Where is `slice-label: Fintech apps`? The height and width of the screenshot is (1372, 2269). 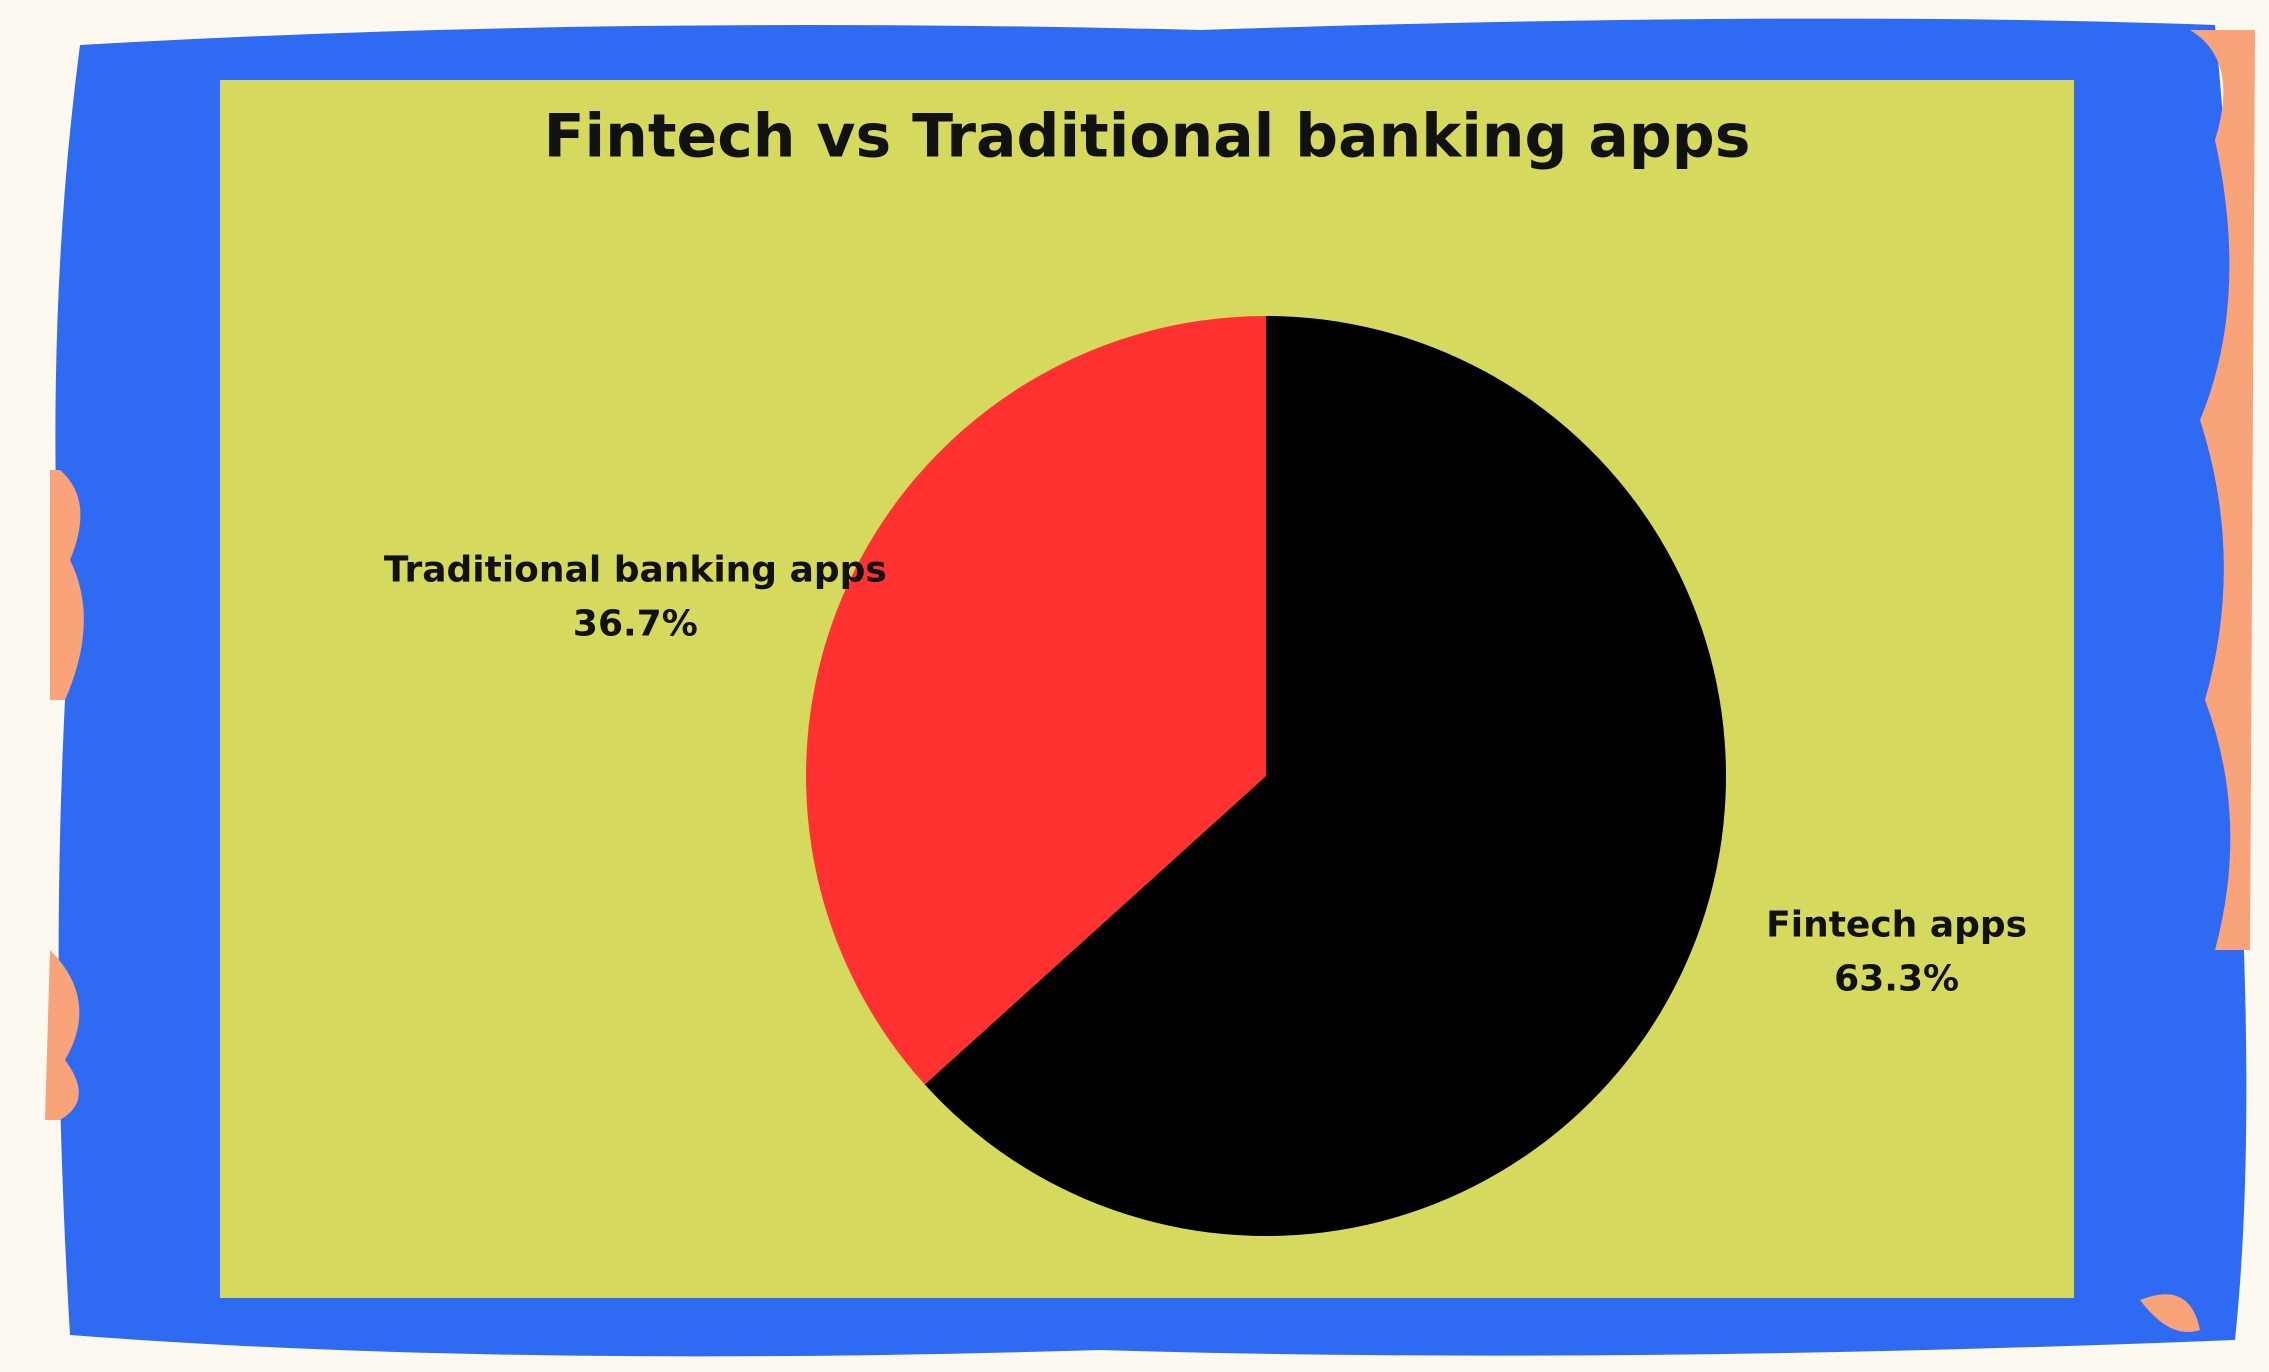
slice-label: Fintech apps is located at coordinates (1896, 924).